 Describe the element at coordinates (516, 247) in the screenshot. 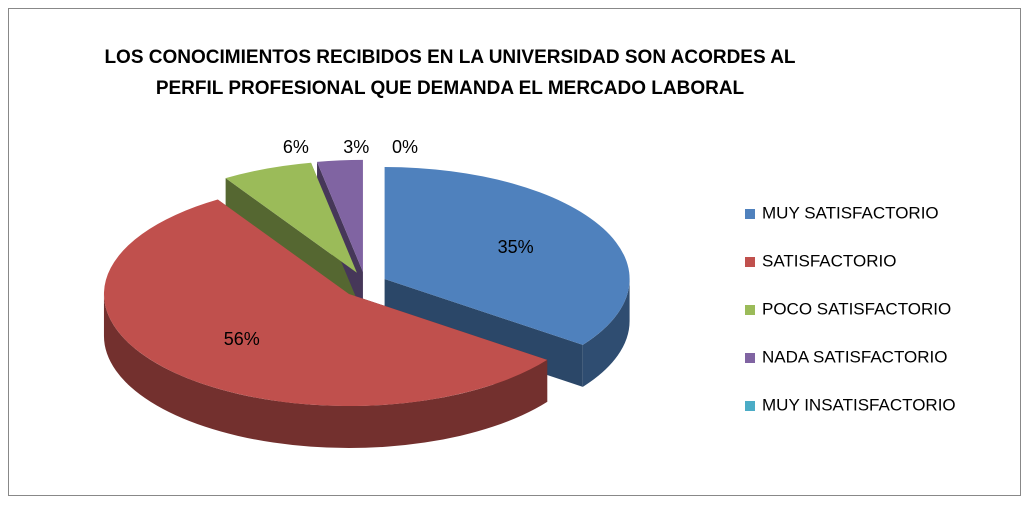

I see `data-label: 35%` at that location.